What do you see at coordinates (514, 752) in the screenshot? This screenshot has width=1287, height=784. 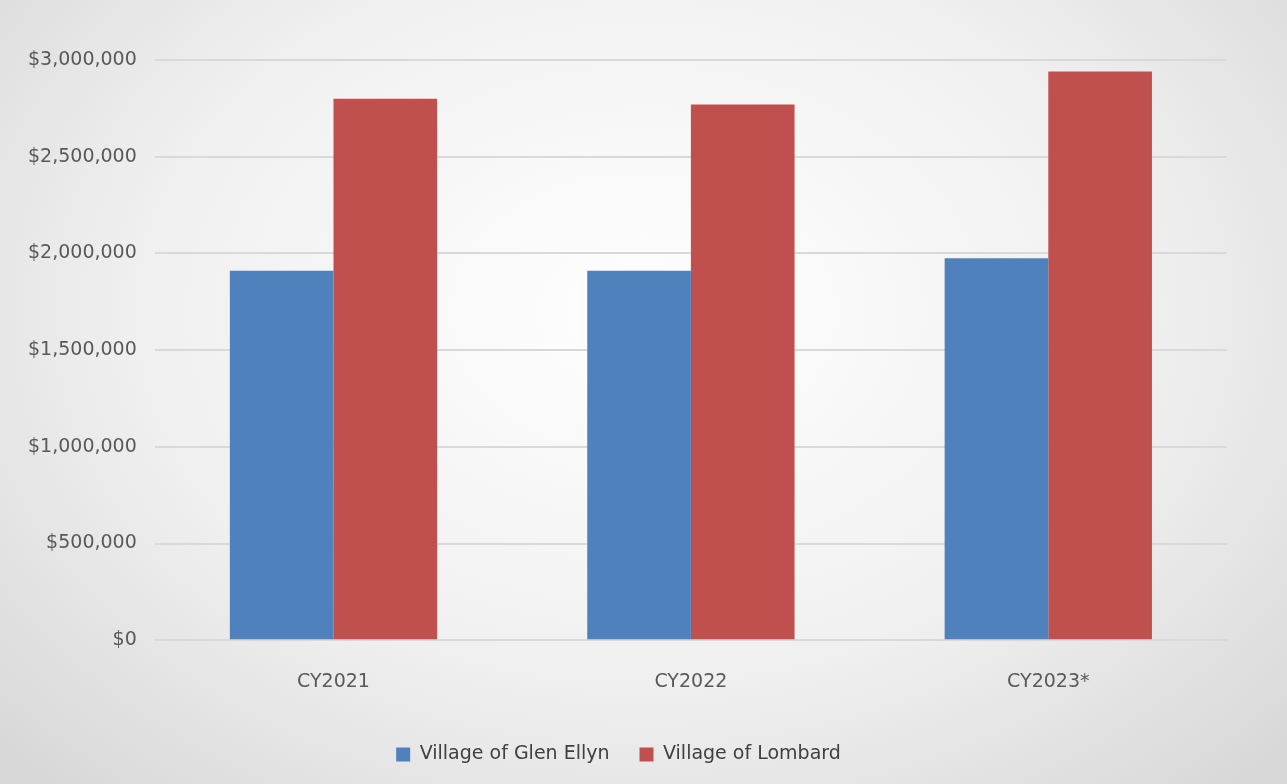 I see `legend-label: Village of Glen Ellyn` at bounding box center [514, 752].